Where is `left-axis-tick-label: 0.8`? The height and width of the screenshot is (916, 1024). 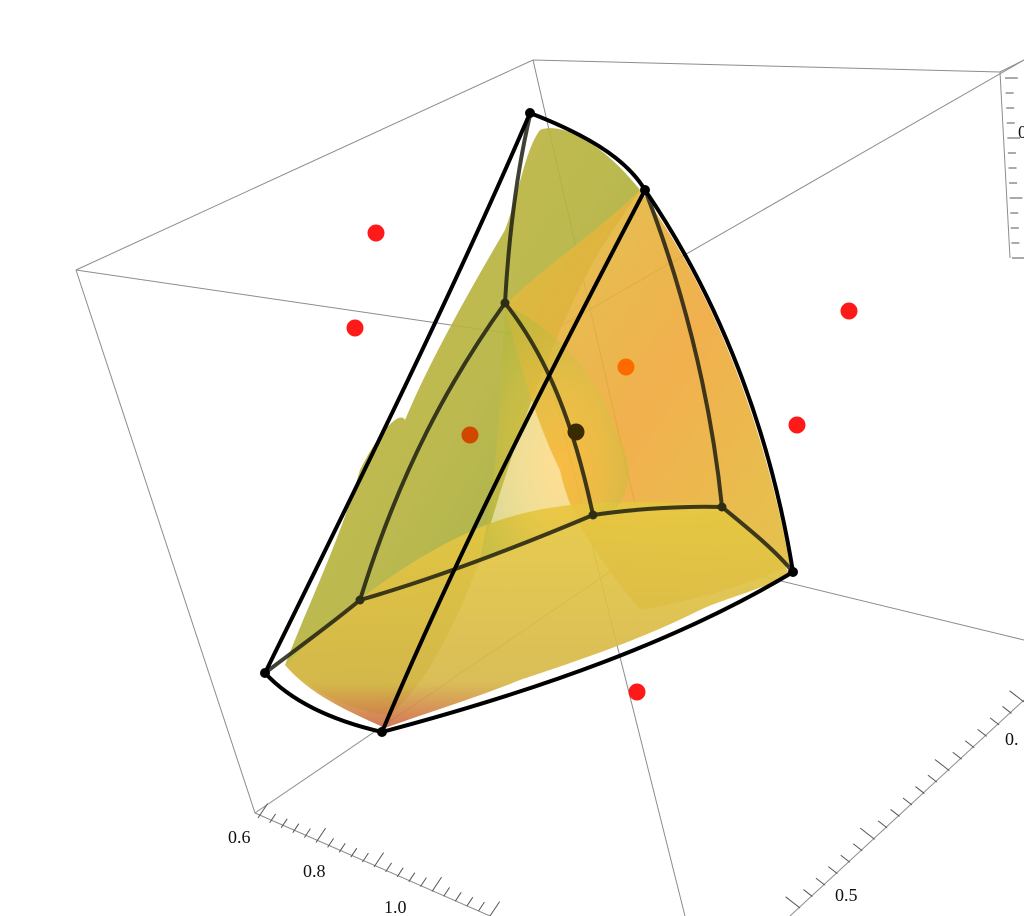
left-axis-tick-label: 0.8 is located at coordinates (314, 871).